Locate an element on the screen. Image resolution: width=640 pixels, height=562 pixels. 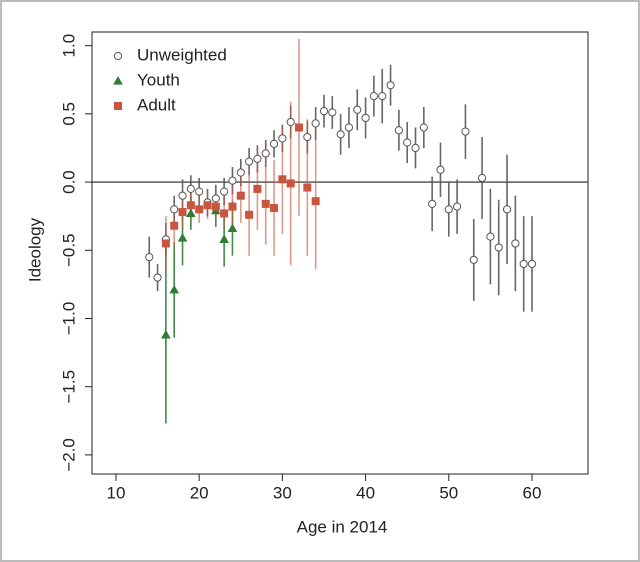
legend: Unweighted Youth Adult is located at coordinates (170, 79).